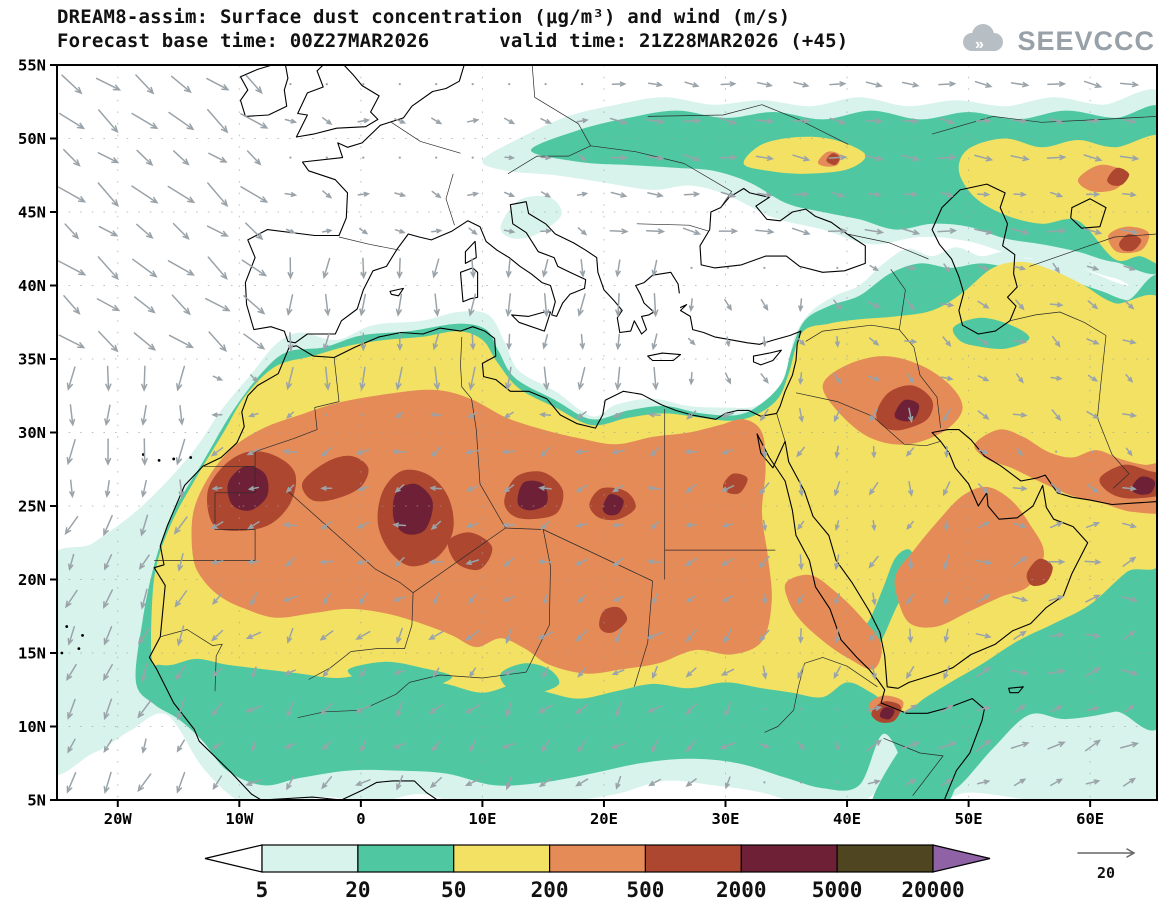 The height and width of the screenshot is (907, 1165). I want to click on colorbar-label: 20, so click(357, 890).